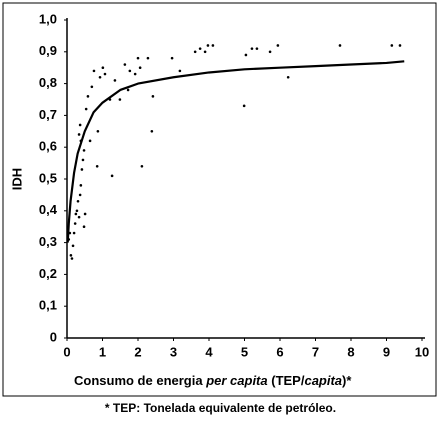  Describe the element at coordinates (286, 380) in the screenshot. I see `x-axis-label-part: (TEP/` at that location.